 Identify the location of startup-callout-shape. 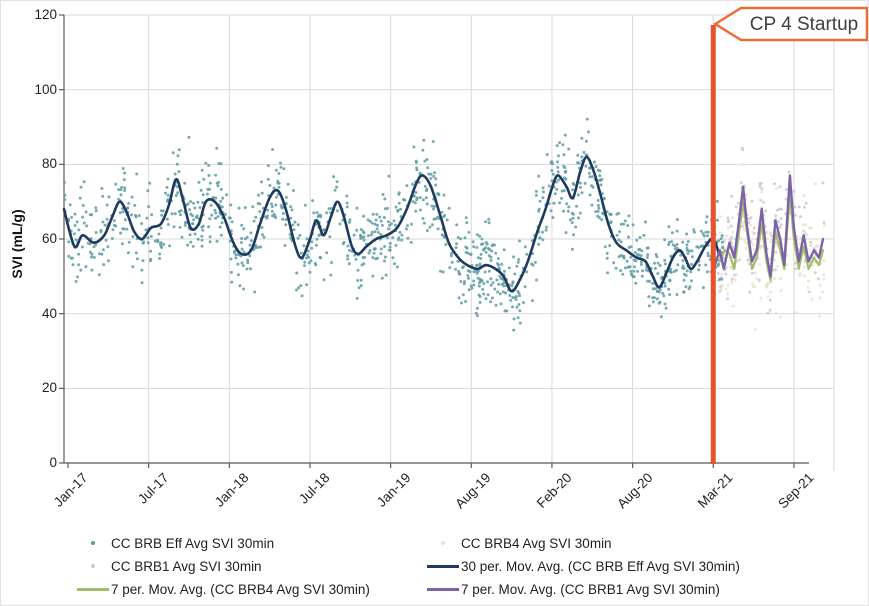
(790, 24).